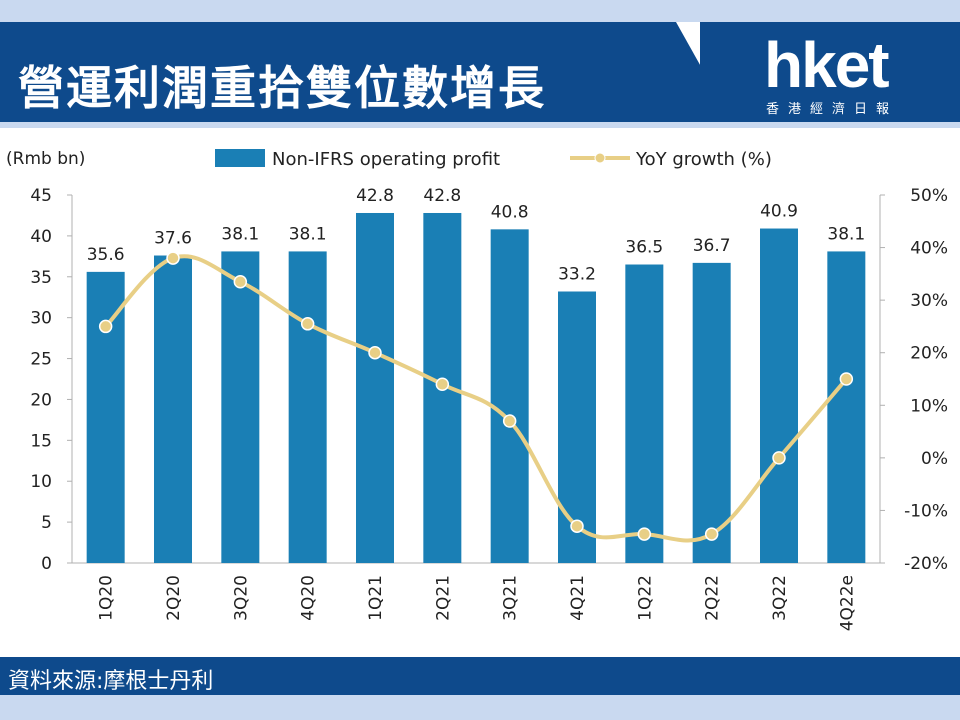 The height and width of the screenshot is (720, 960). What do you see at coordinates (41, 278) in the screenshot?
I see `left-tick-label: 35` at bounding box center [41, 278].